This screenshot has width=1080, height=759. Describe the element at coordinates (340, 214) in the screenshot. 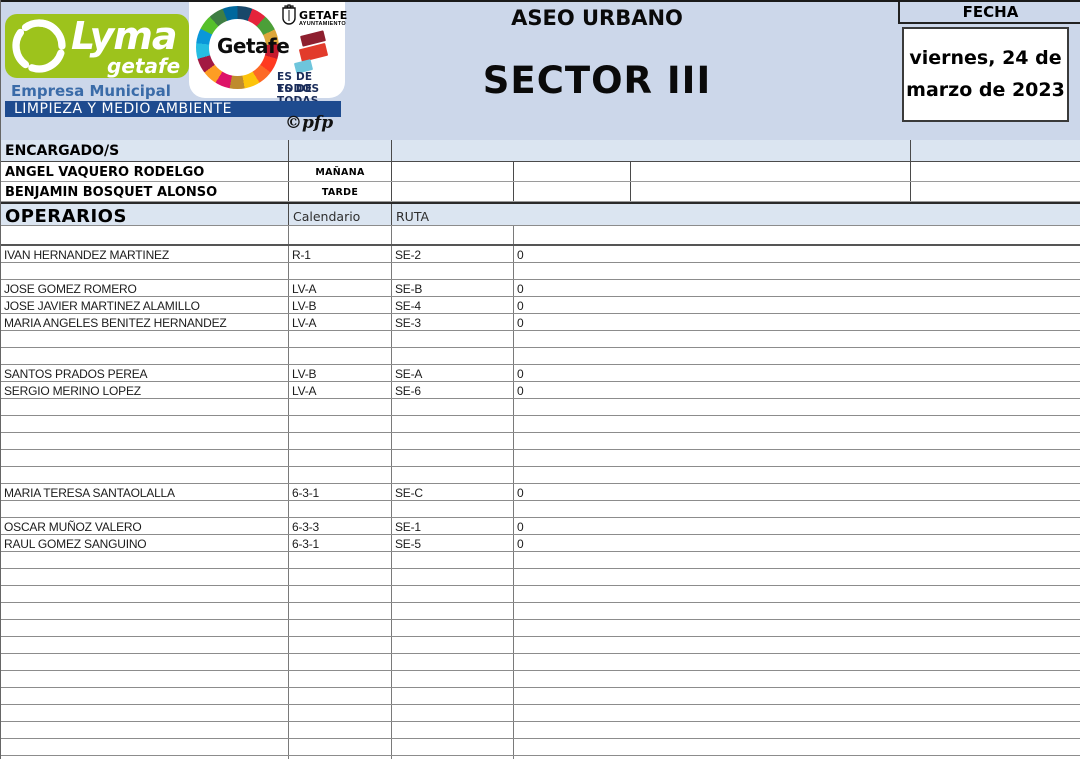

I see `col-header-calendario: Calendario` at that location.